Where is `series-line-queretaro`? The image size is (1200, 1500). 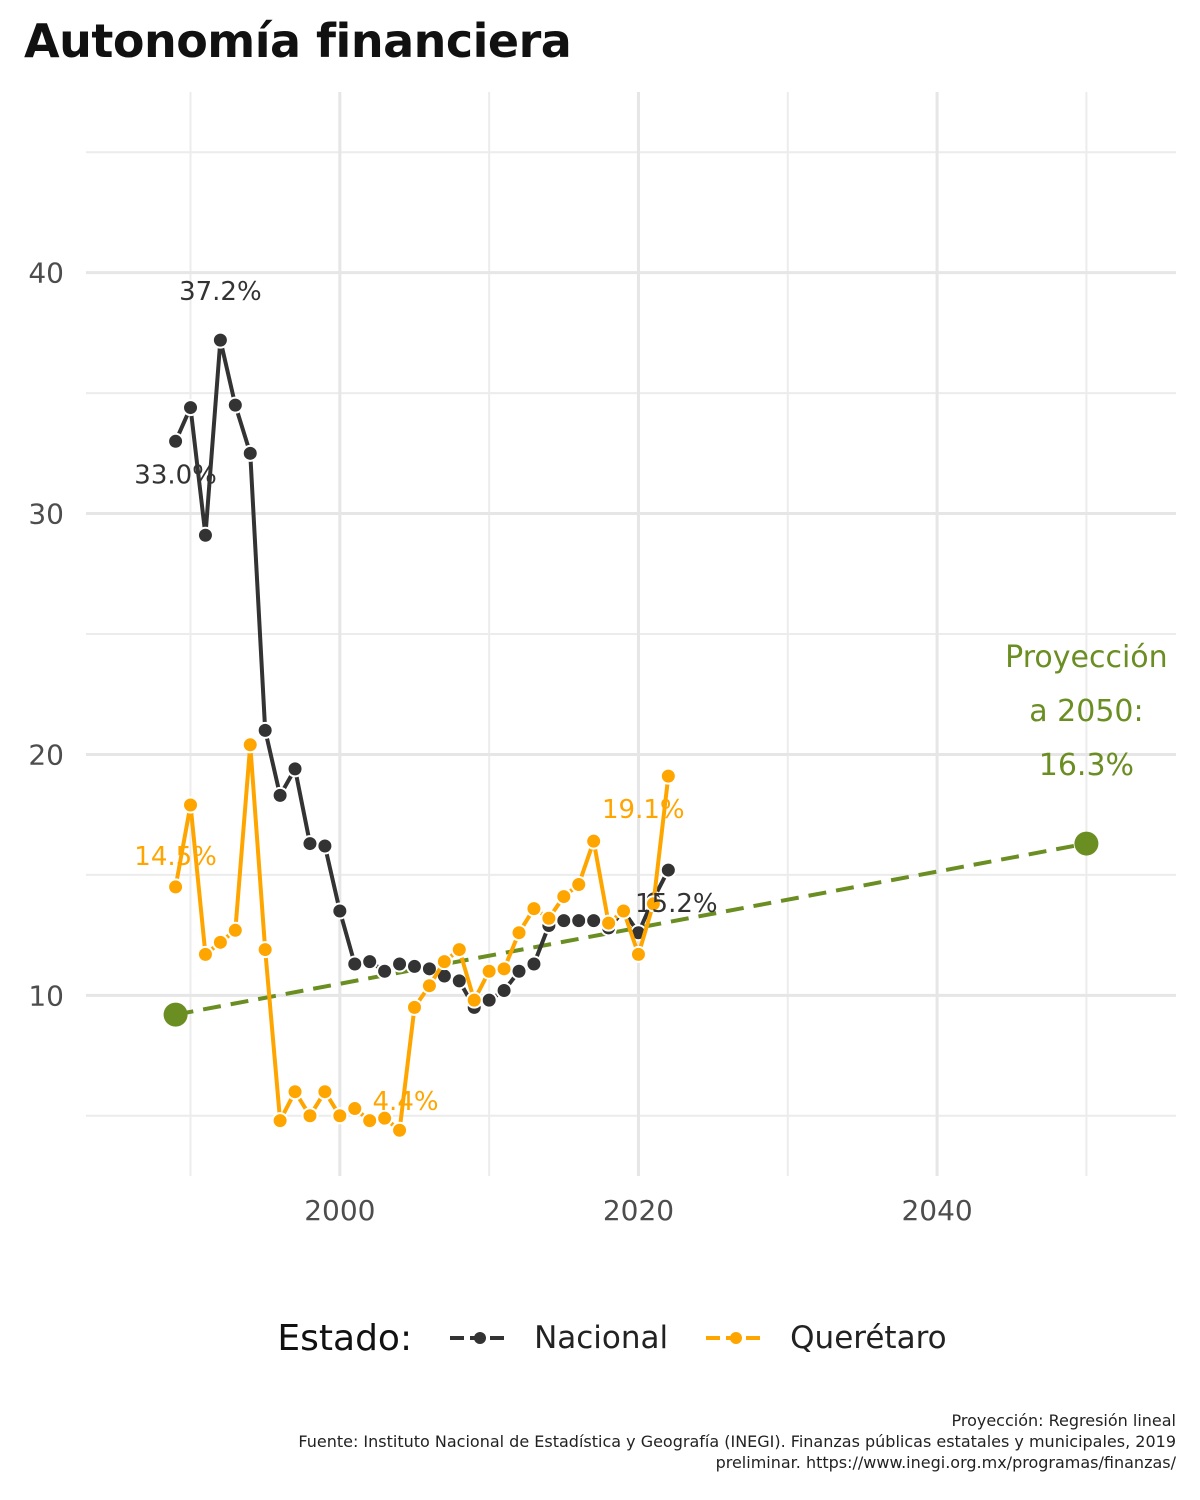
series-line-queretaro is located at coordinates (422, 937).